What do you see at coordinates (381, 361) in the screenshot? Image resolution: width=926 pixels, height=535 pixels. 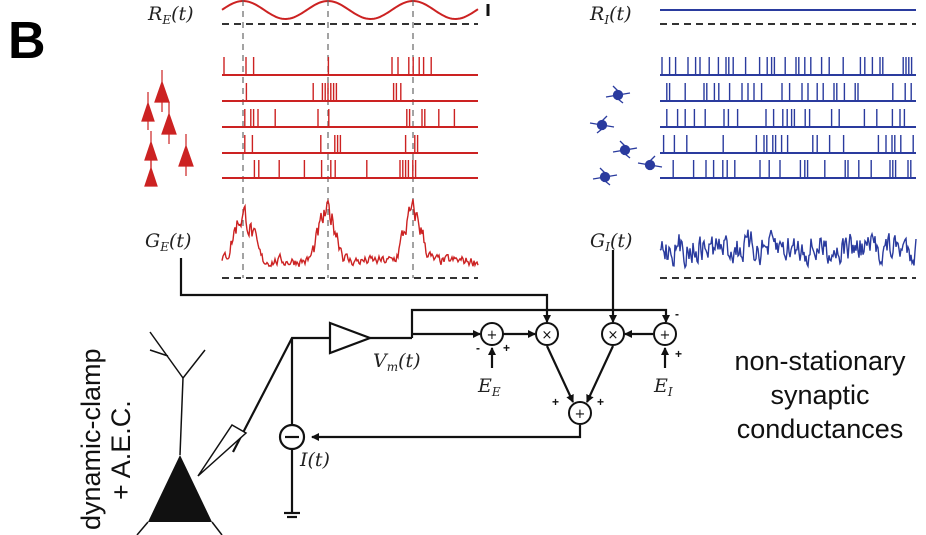 I see `vm-main: V` at bounding box center [381, 361].